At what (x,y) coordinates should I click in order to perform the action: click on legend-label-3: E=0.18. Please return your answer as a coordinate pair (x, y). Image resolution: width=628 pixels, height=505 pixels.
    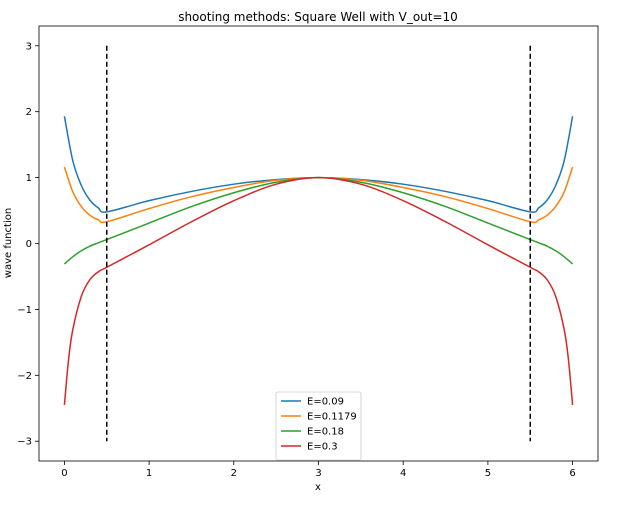
    Looking at the image, I should click on (325, 432).